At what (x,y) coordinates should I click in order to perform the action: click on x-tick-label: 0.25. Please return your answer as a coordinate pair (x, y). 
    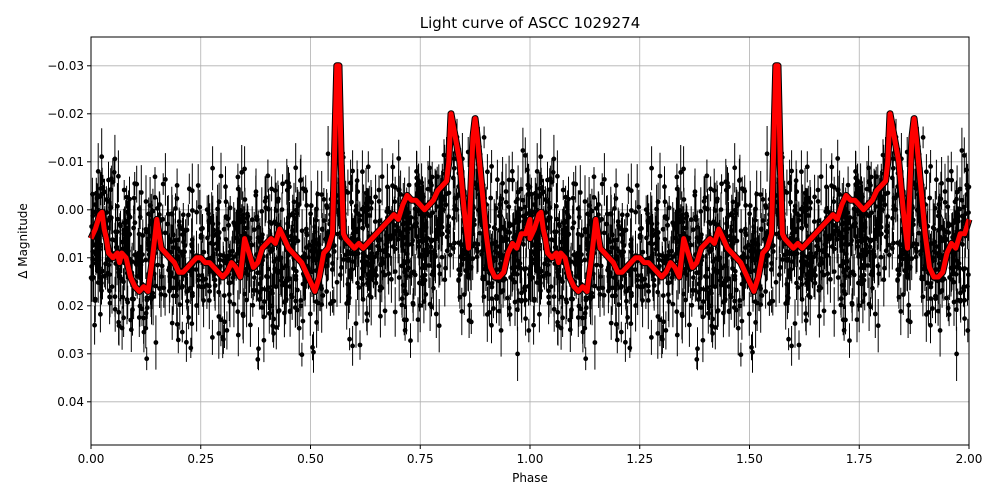
    Looking at the image, I should click on (200, 459).